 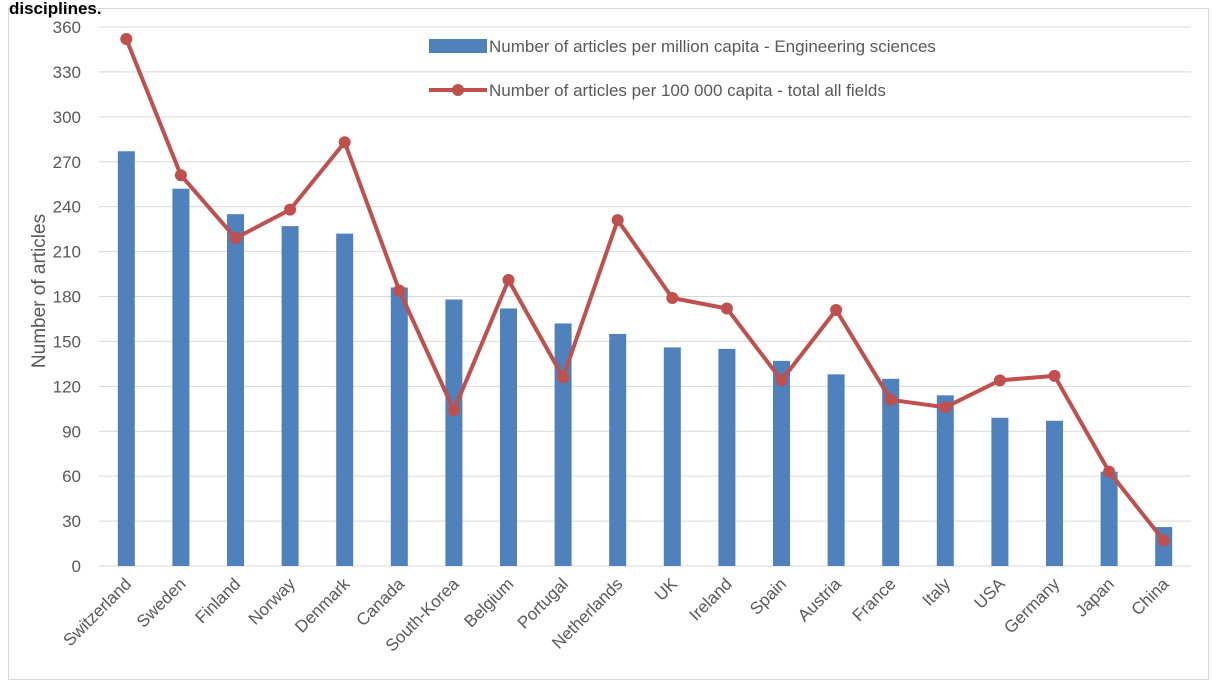 I want to click on x-category-label: USA, so click(x=990, y=593).